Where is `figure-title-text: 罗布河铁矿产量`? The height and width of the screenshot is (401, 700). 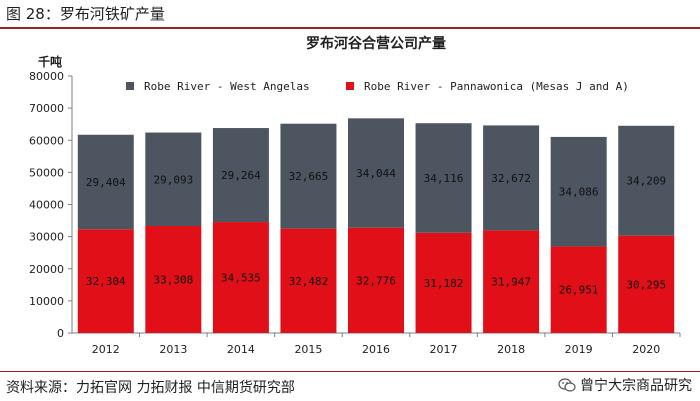
figure-title-text: 罗布河铁矿产量 is located at coordinates (112, 14).